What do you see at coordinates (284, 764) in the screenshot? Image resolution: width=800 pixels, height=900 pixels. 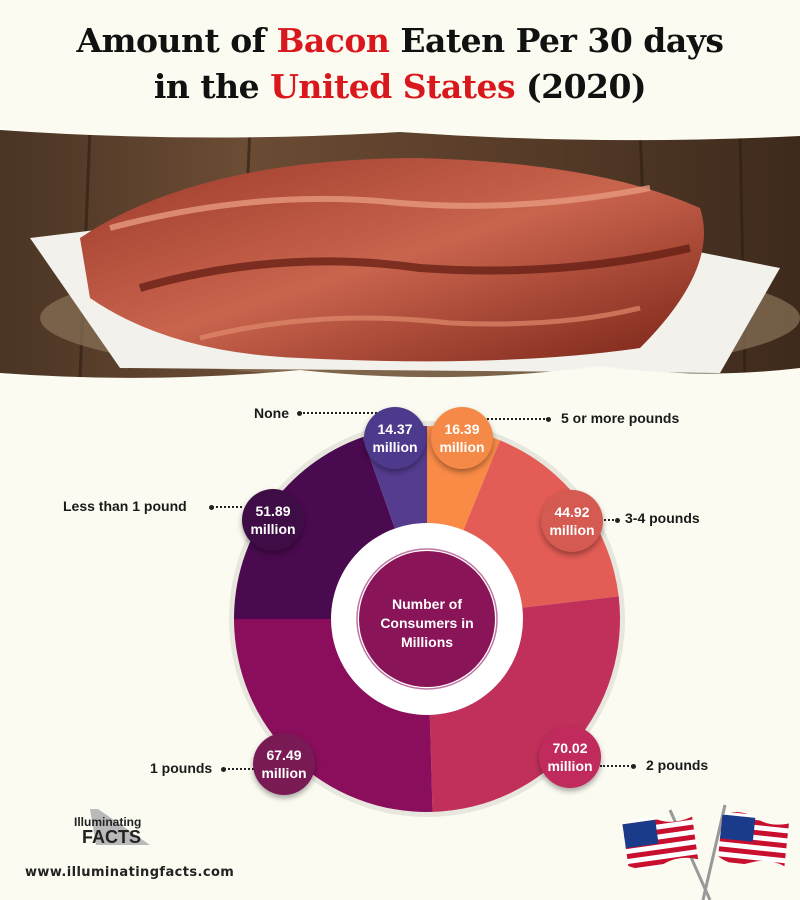 I see `value-bubble-1: 67.49 million` at bounding box center [284, 764].